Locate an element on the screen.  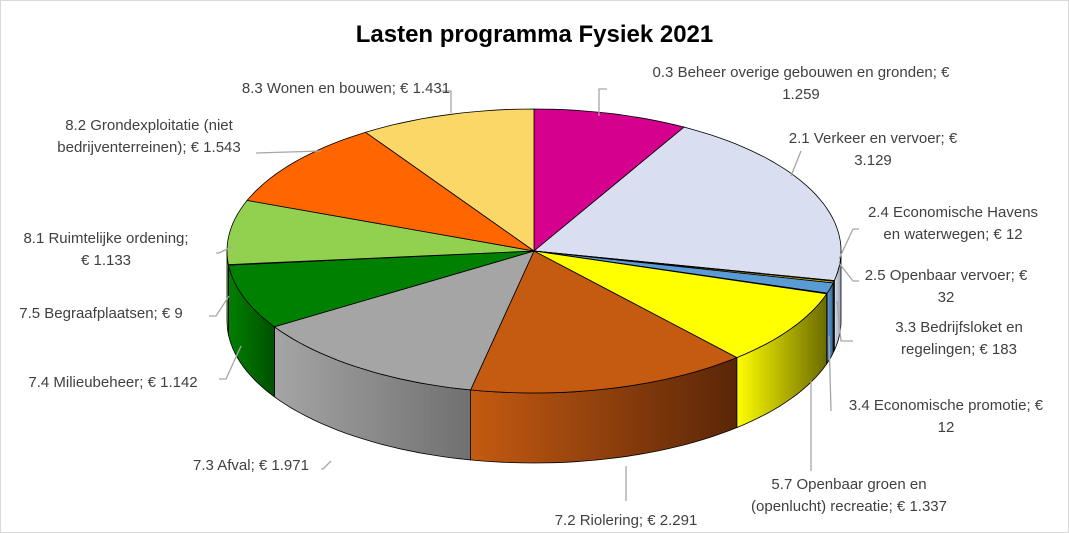
data-label: 7.3 Afval; € 1.971 is located at coordinates (251, 466).